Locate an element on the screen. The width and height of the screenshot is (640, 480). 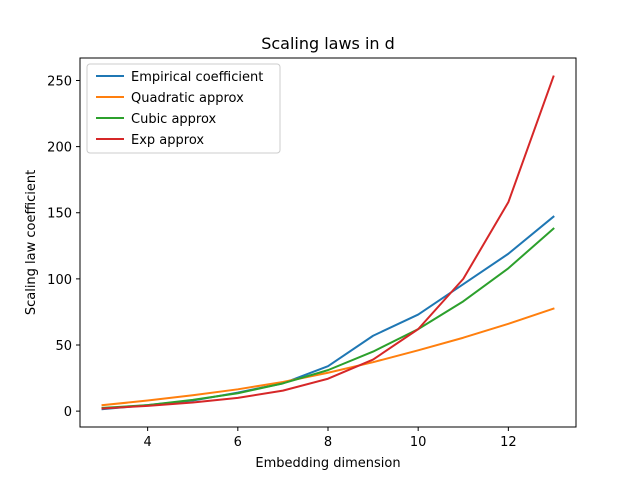
x-axis-ticks: 4 6 8 10 12 is located at coordinates (330, 438).